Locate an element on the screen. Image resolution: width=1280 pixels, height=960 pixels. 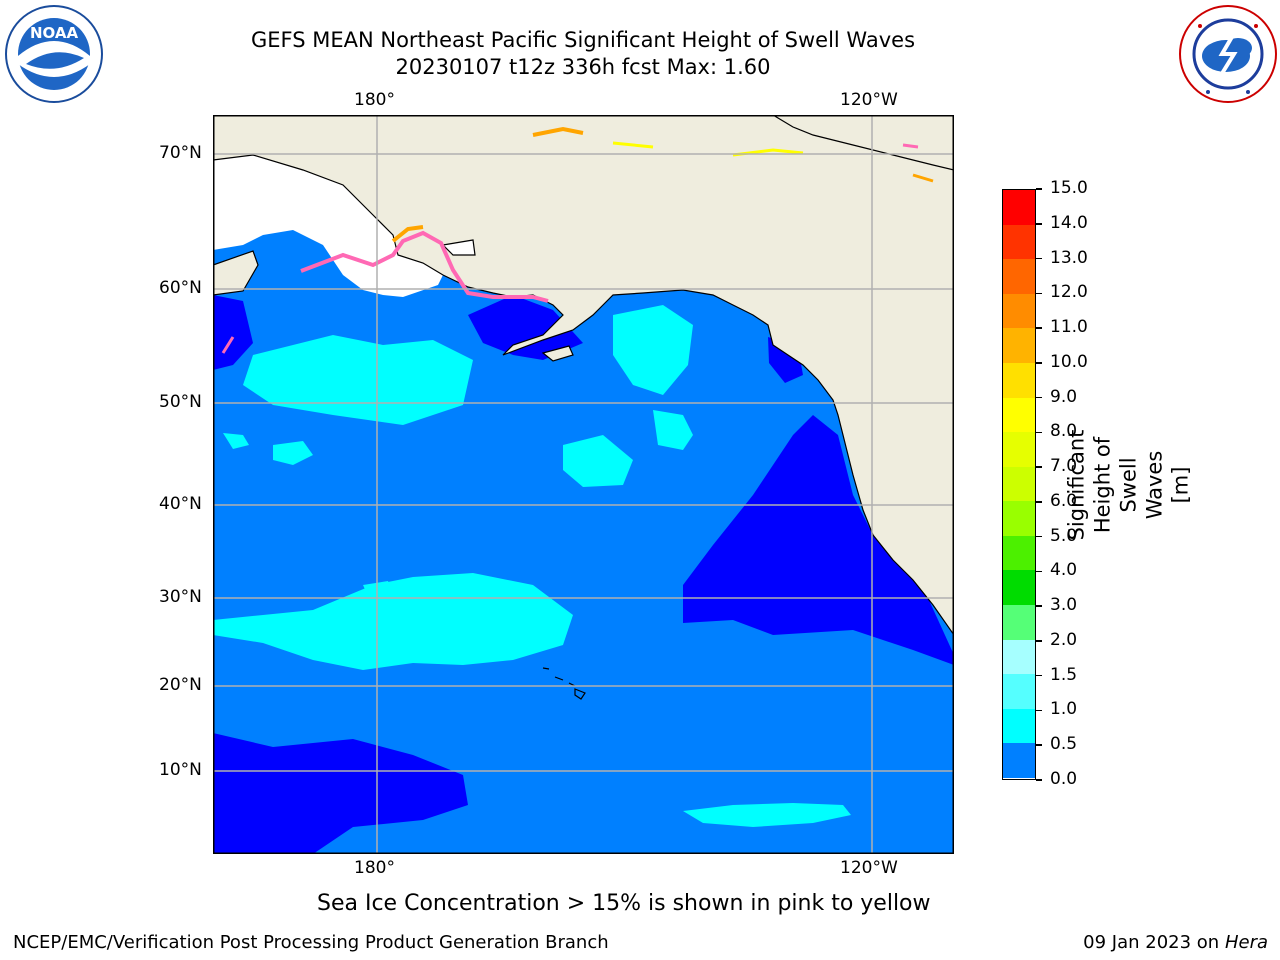
colorbar-tick-label: 9.0 is located at coordinates (1064, 396).